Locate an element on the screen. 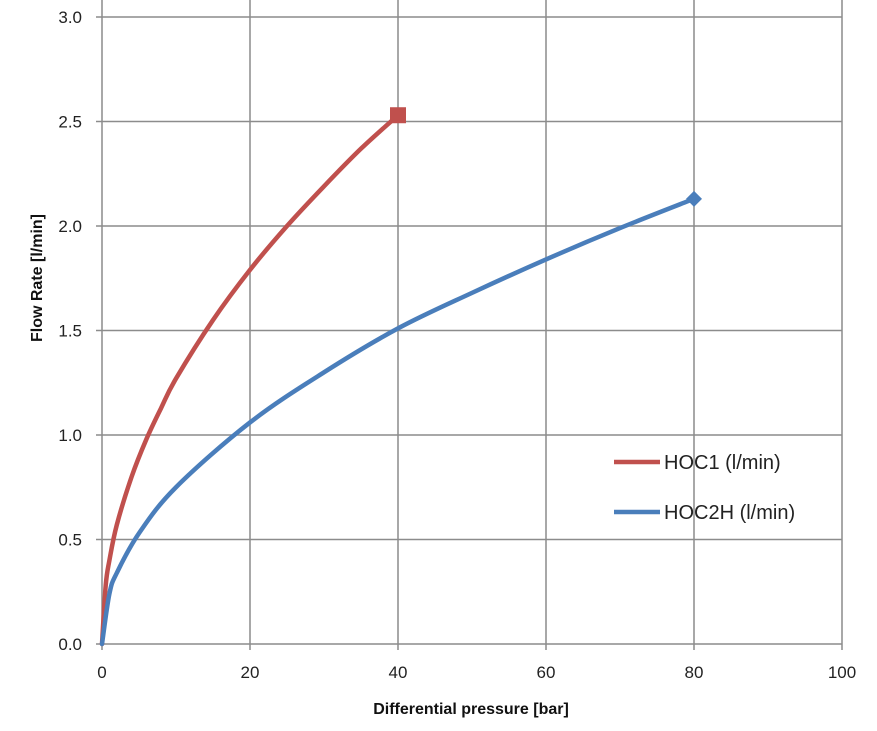  y-tick-label: 2.0 is located at coordinates (70, 226).